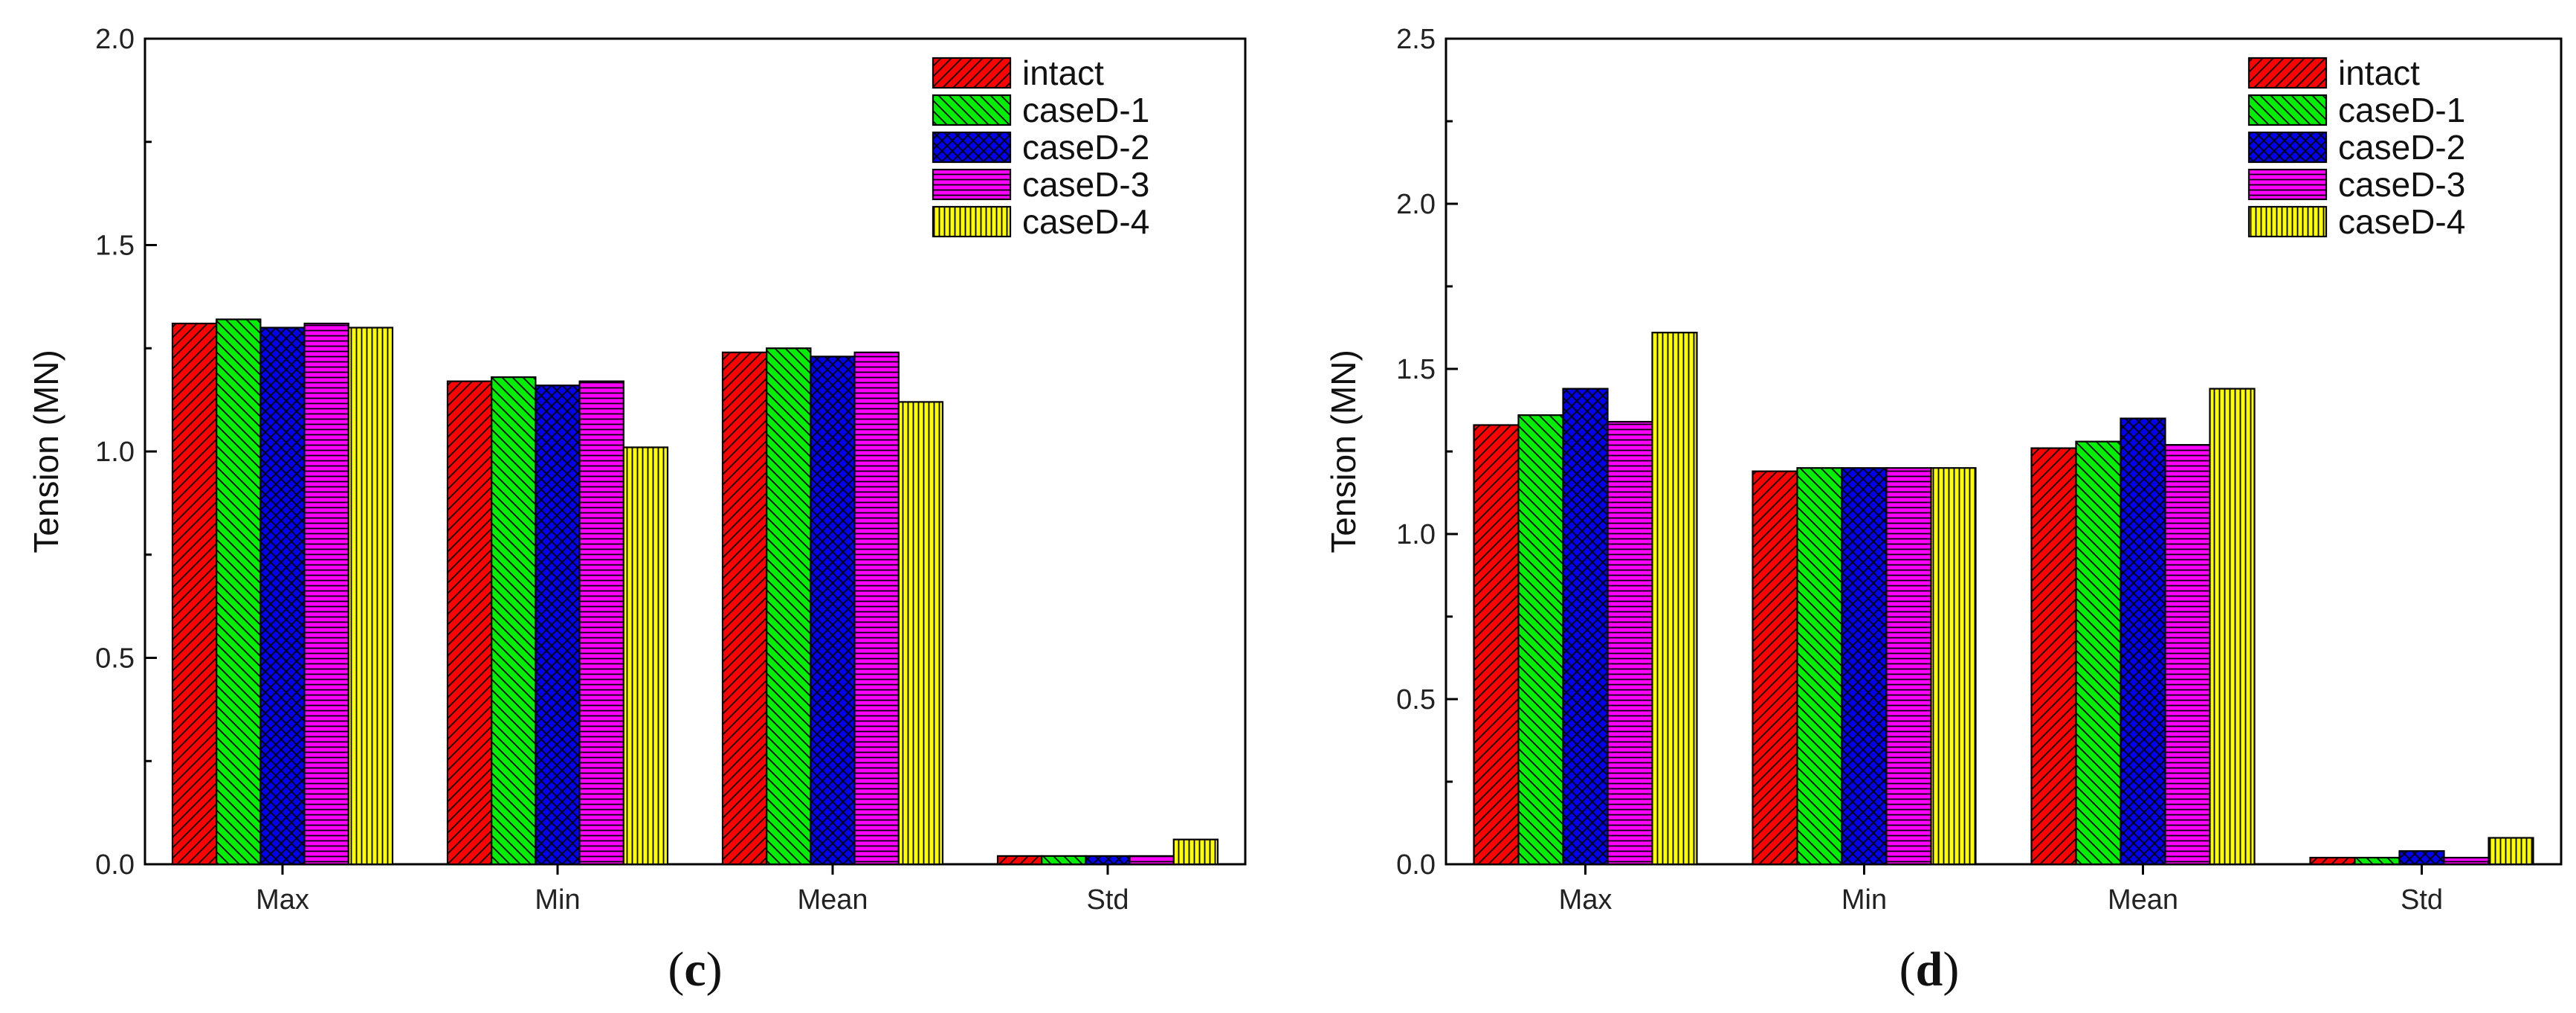 This screenshot has height=1013, width=2576. I want to click on y-tick-label: 2.5, so click(1416, 39).